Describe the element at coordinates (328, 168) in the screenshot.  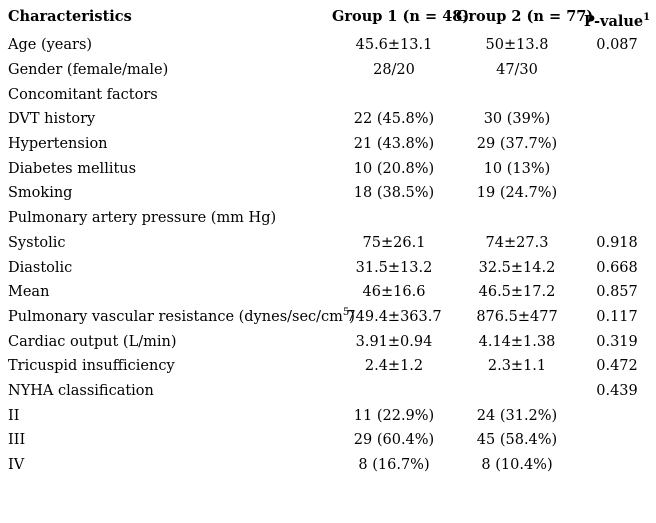
I see `table-row: Diabetes mellitus 10 (20.8%) 10 (13%)` at that location.